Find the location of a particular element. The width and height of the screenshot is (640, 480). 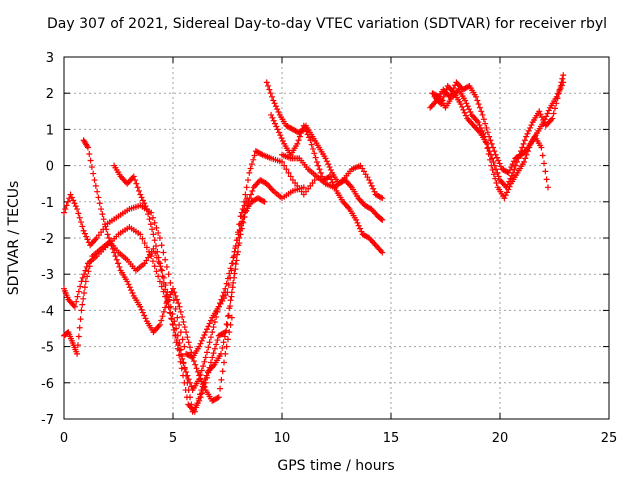

y-tick-label: 3 is located at coordinates (50, 58).